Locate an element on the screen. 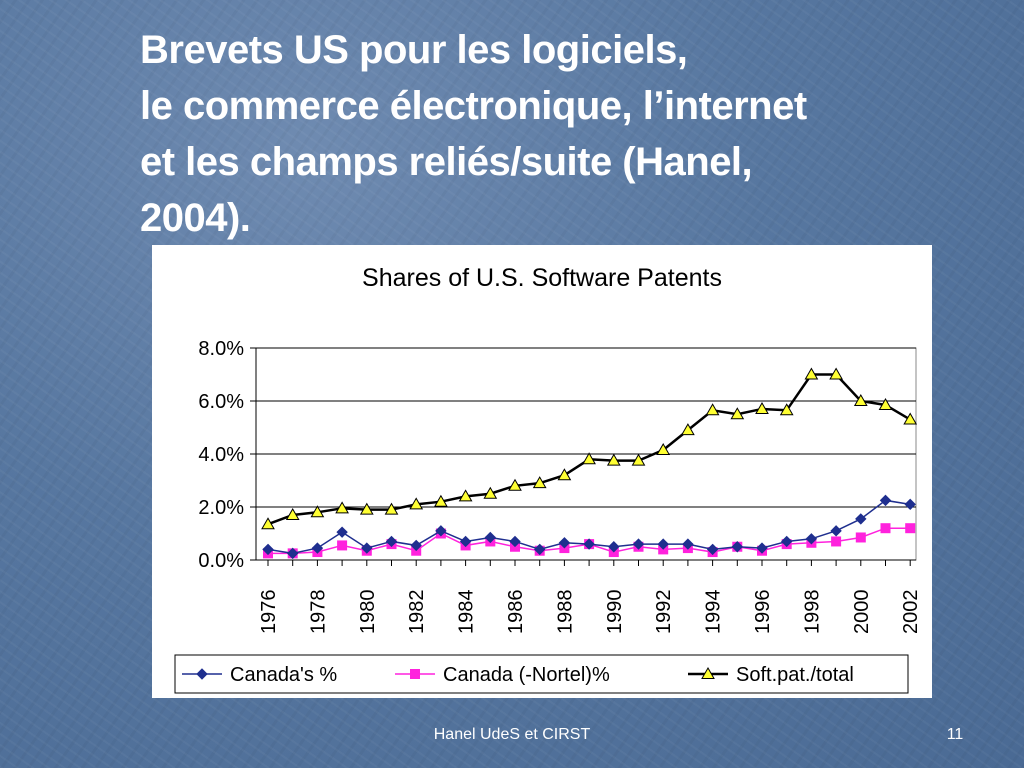 The image size is (1024, 768). legend-label: Canada's % is located at coordinates (283, 675).